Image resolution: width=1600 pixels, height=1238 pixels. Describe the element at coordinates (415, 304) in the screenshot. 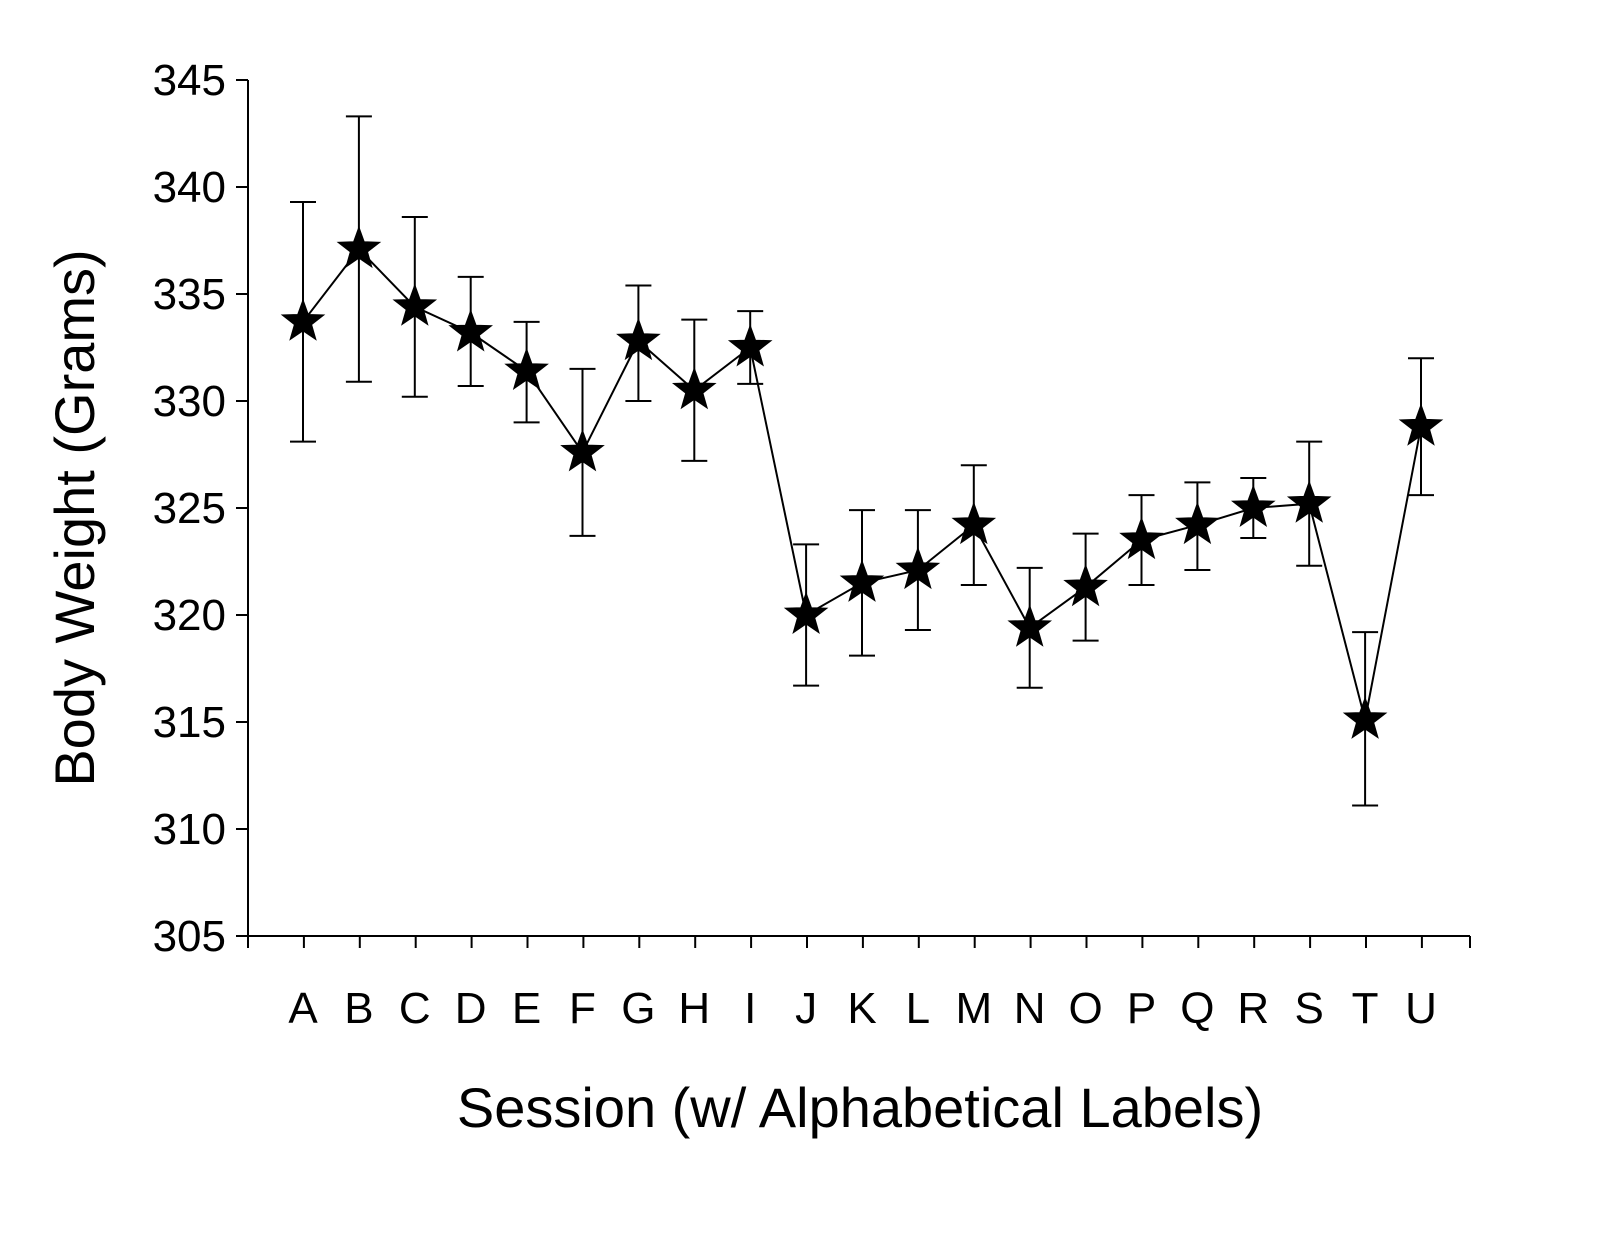

I see `data-point-C` at that location.